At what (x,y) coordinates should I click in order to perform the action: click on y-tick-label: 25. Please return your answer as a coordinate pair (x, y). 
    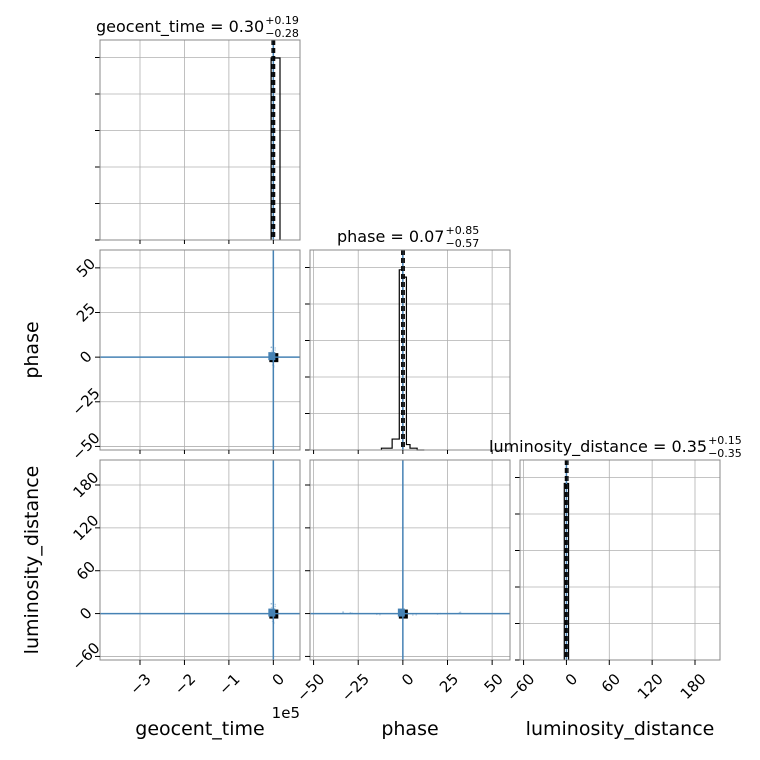
    Looking at the image, I should click on (86, 312).